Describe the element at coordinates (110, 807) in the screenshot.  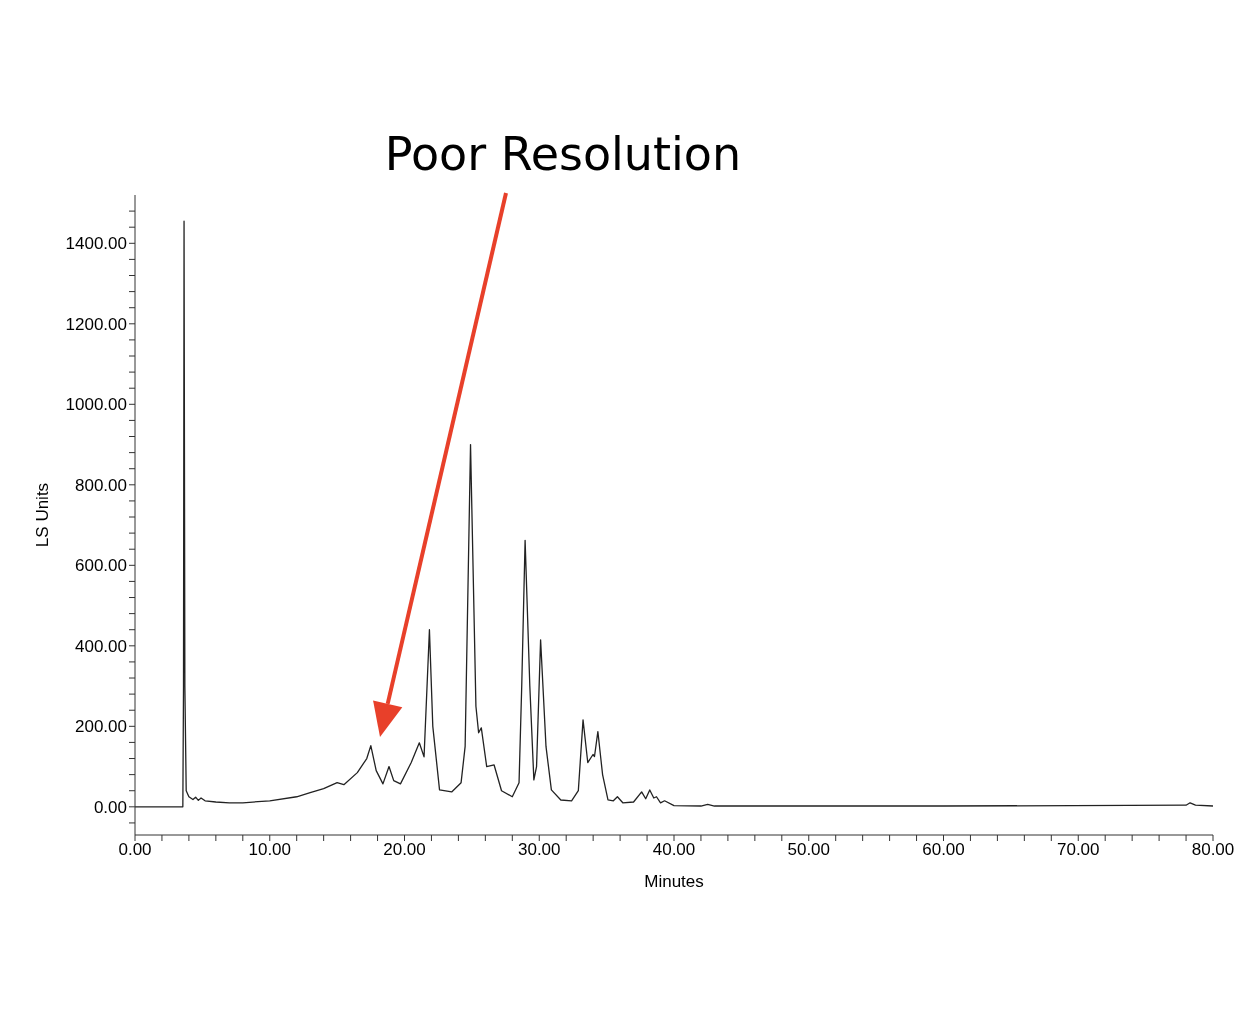
I see `y-tick-label: 0.00` at that location.